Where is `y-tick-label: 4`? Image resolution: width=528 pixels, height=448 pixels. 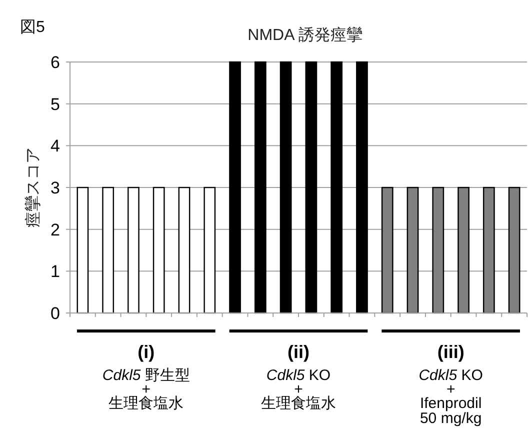 y-tick-label: 4 is located at coordinates (55, 146).